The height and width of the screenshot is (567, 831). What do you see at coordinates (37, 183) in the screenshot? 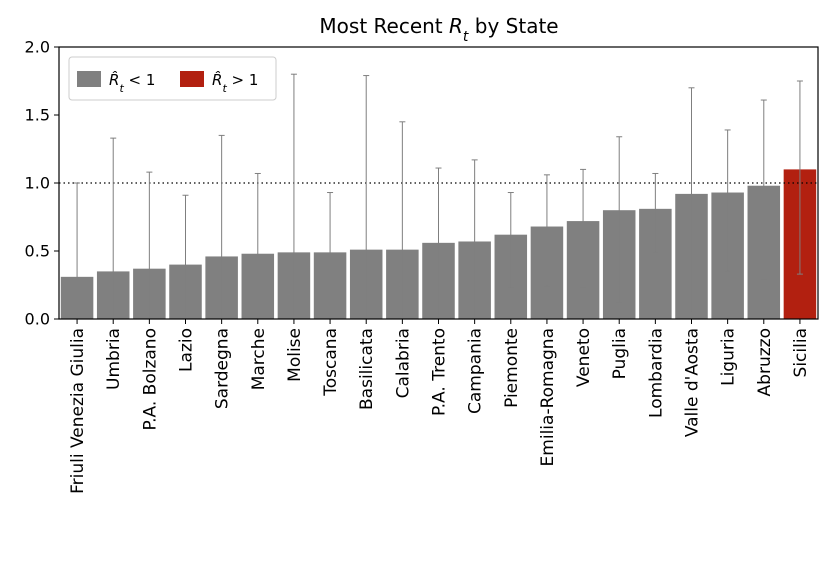
I see `y-tick-label: 1.0` at bounding box center [37, 183].